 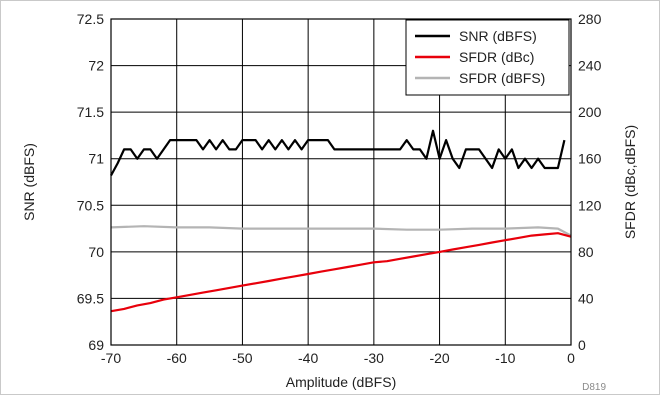 I want to click on series-line-sfdr-dbfs, so click(x=341, y=231).